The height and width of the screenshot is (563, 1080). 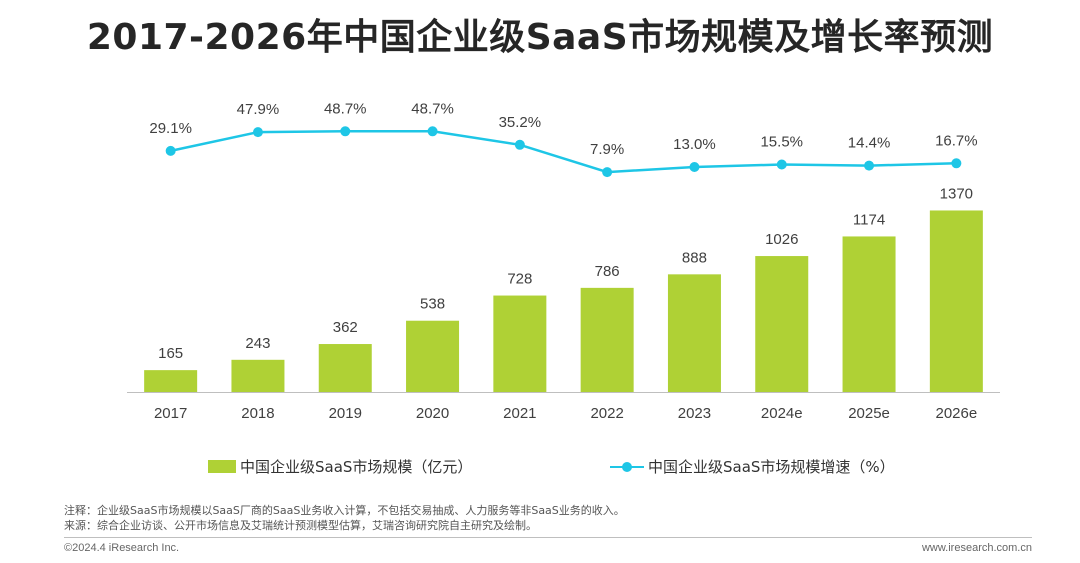 I want to click on bar-label-2024e: 1026, so click(x=781, y=239).